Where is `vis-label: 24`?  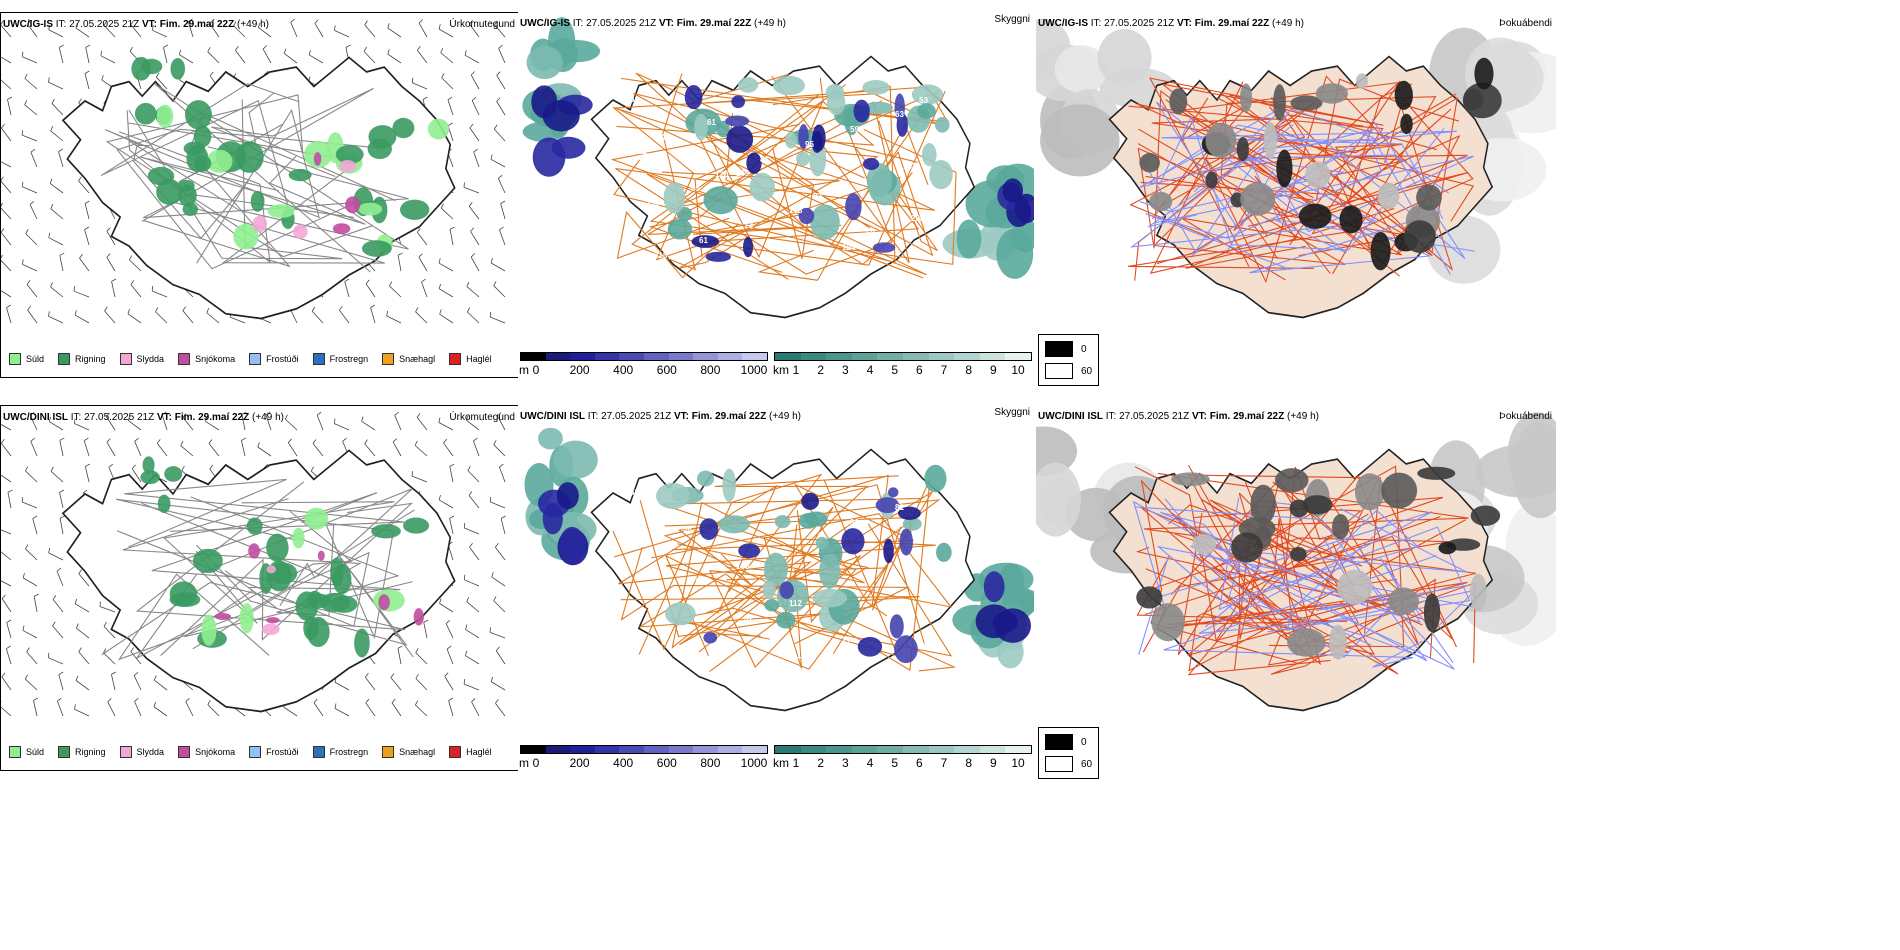 vis-label: 24 is located at coordinates (666, 137).